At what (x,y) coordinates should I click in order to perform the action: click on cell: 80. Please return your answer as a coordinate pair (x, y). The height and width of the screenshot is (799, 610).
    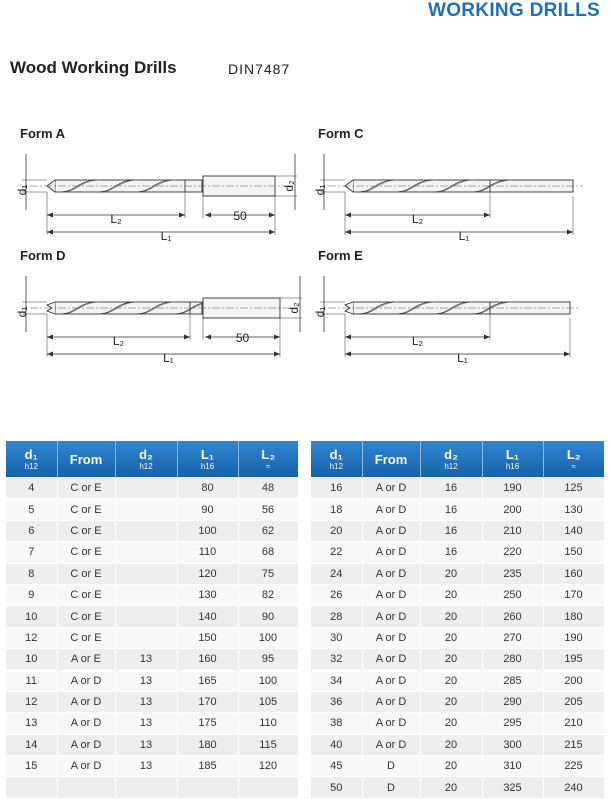
    Looking at the image, I should click on (208, 487).